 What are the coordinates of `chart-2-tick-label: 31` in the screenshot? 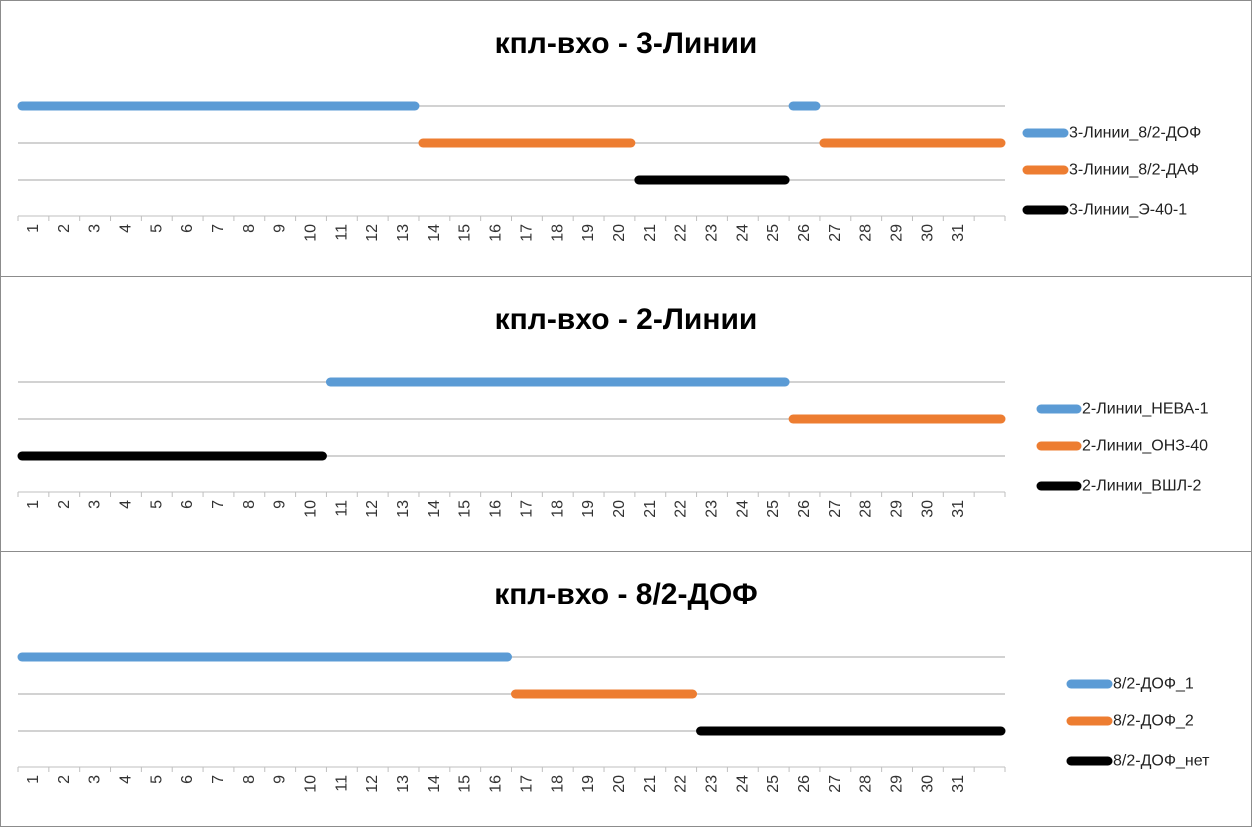 It's located at (958, 509).